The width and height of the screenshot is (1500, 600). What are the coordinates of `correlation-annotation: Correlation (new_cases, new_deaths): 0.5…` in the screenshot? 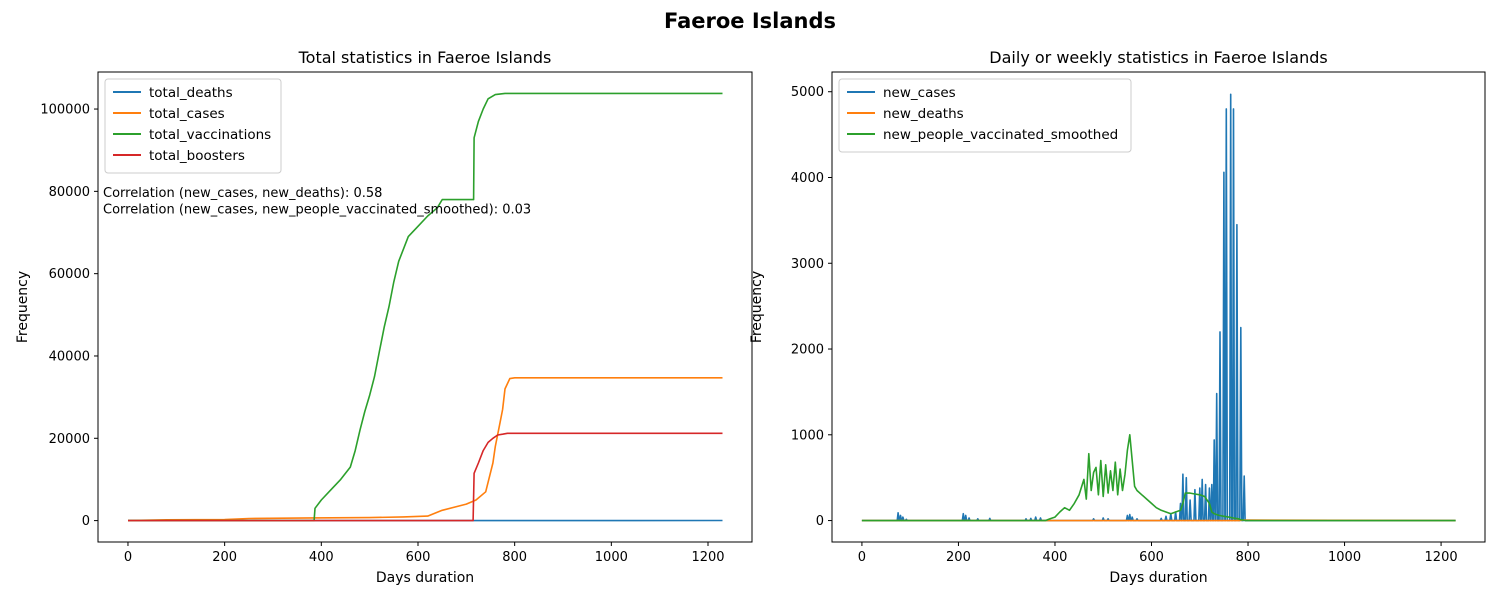 It's located at (242, 193).